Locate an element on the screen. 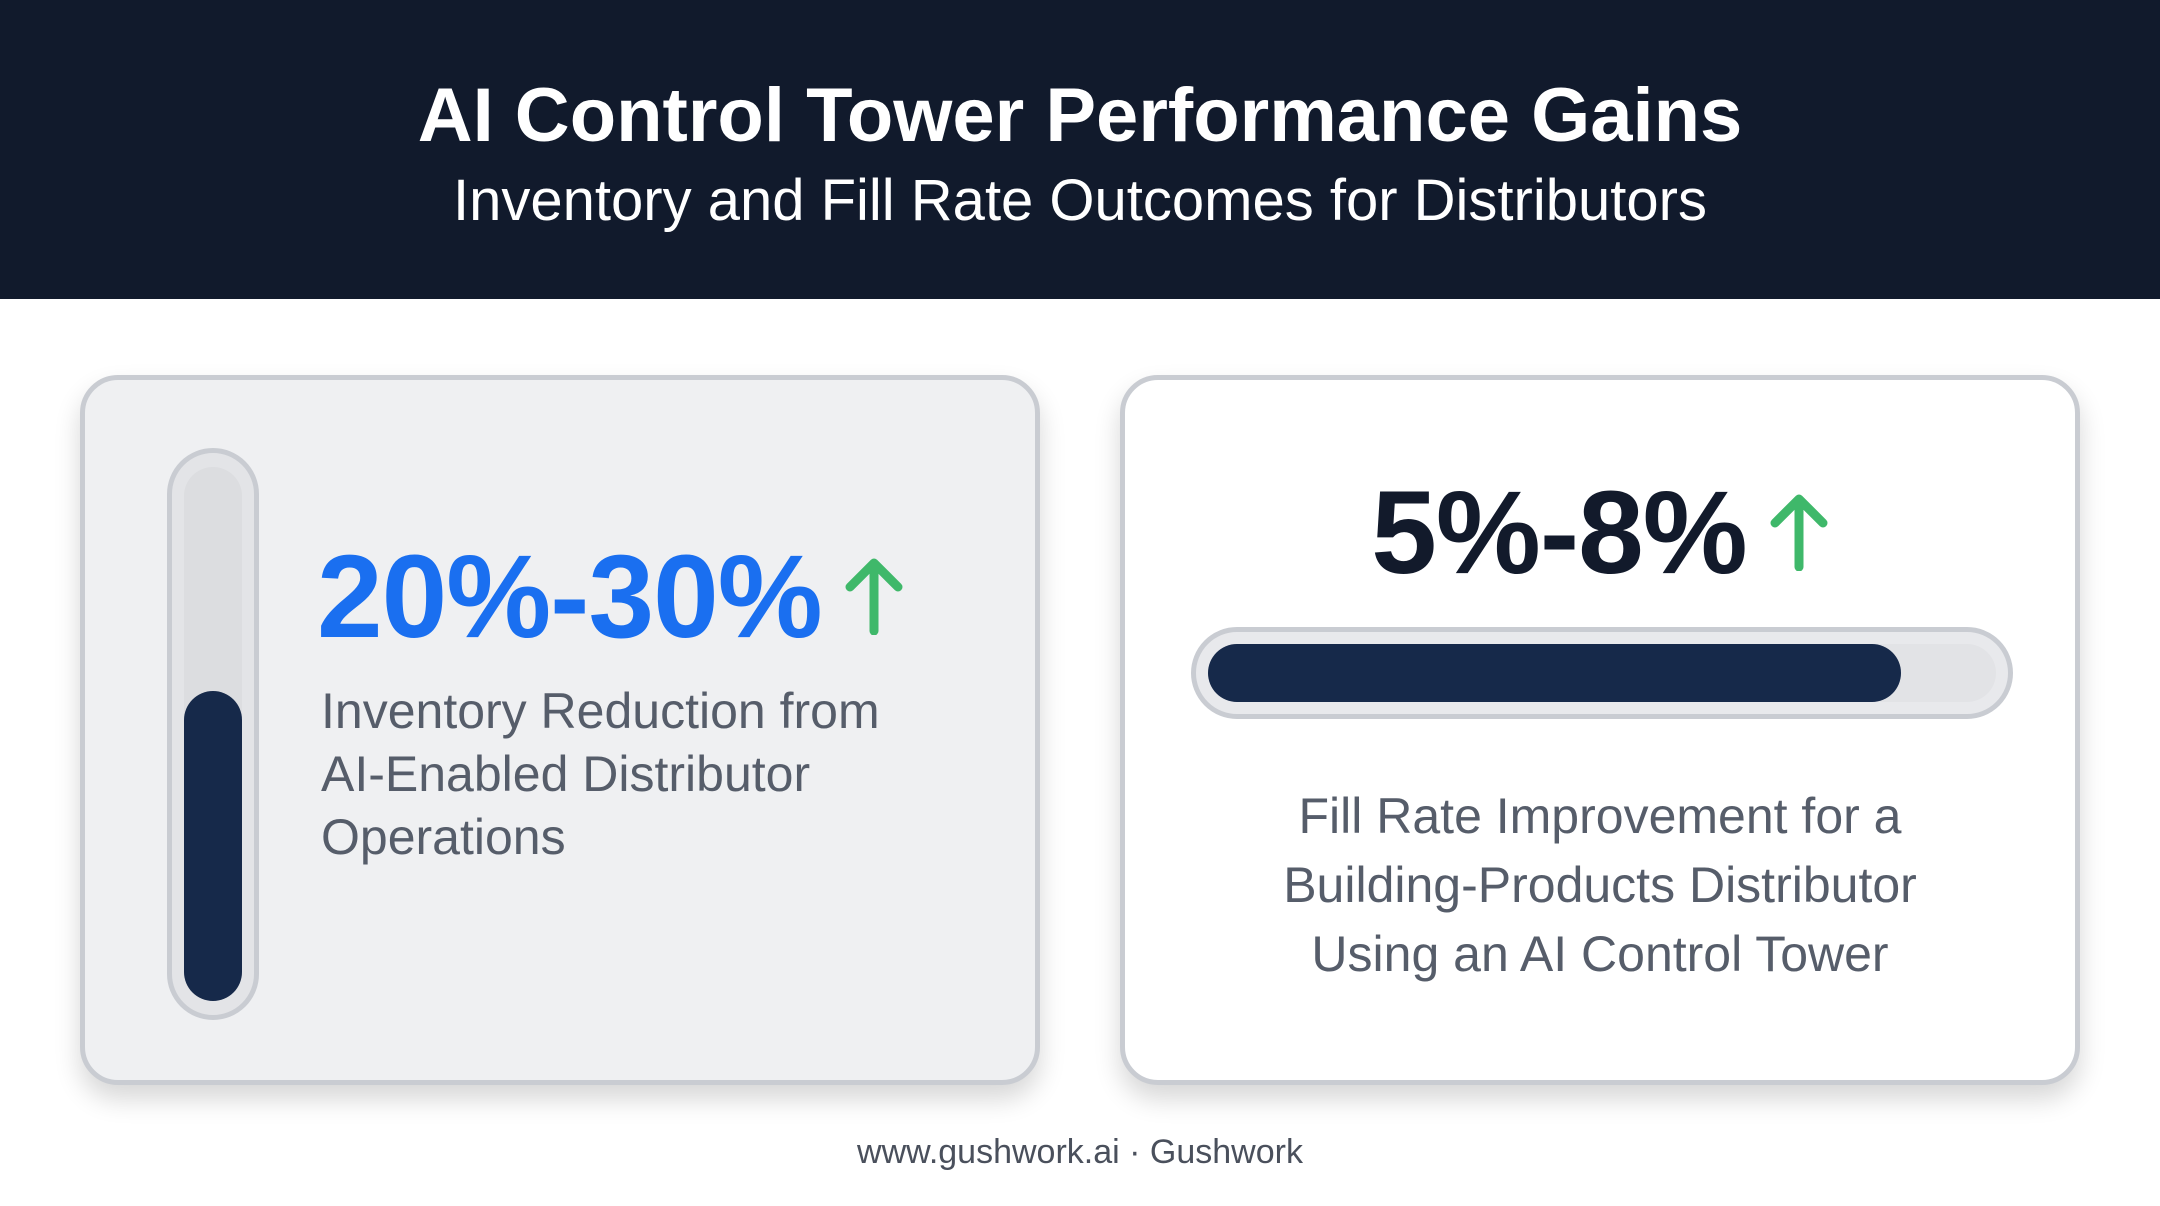  fill-rate-description-line: Building-Products Distributor is located at coordinates (1600, 885).